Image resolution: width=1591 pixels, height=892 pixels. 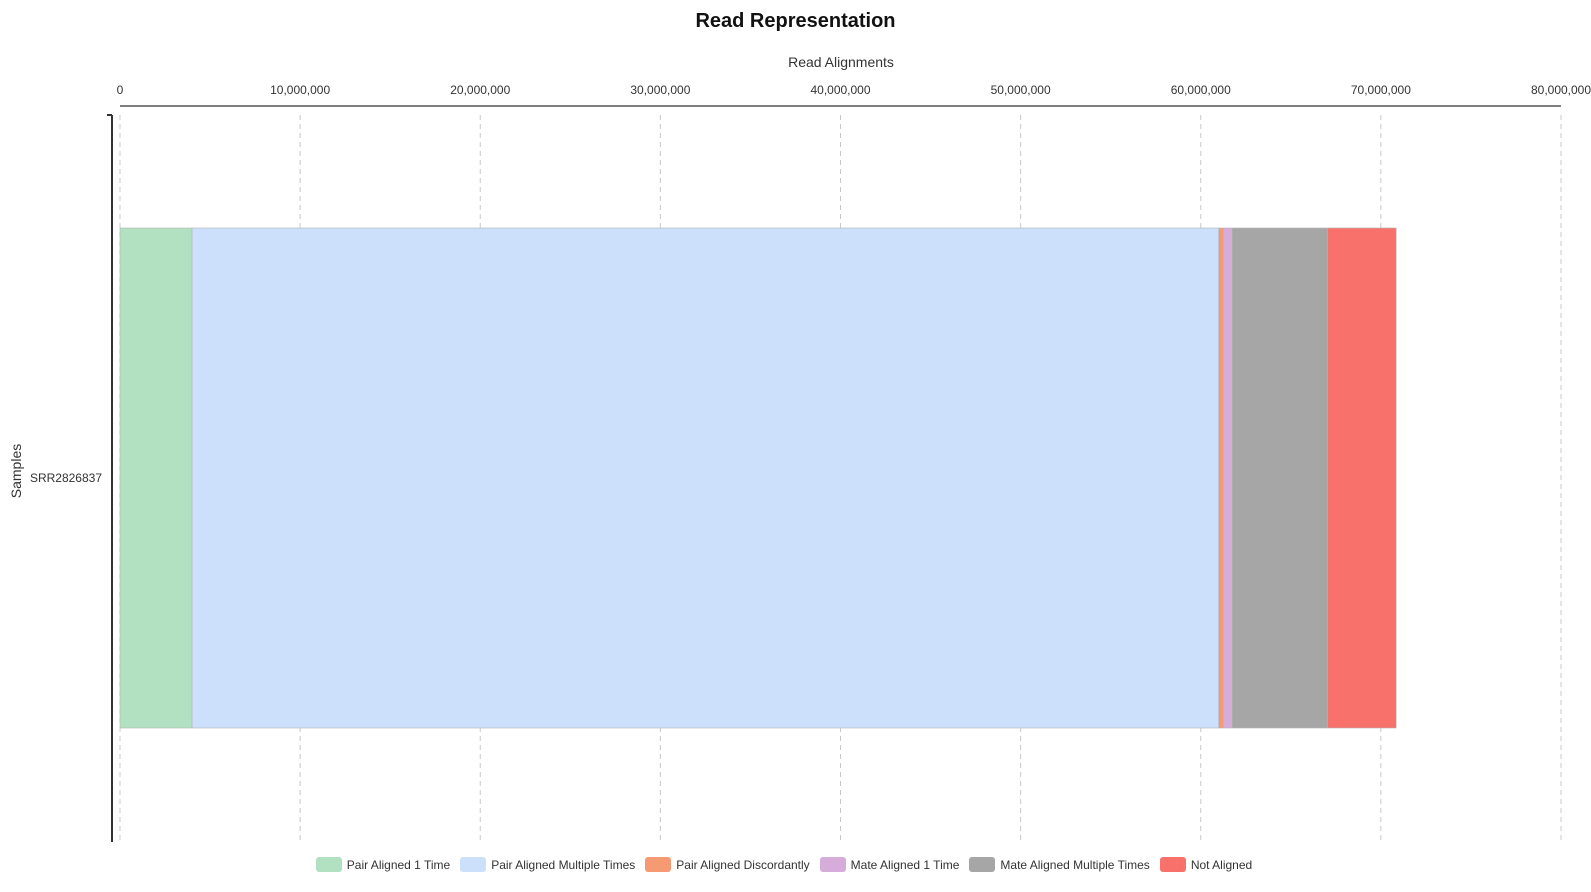 What do you see at coordinates (1561, 90) in the screenshot?
I see `x-tick-label: 80,000,000` at bounding box center [1561, 90].